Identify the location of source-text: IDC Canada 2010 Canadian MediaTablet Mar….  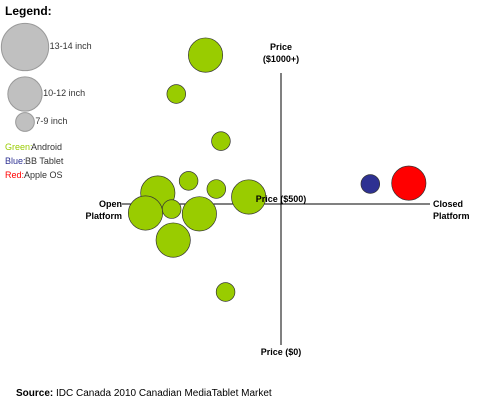
(164, 393).